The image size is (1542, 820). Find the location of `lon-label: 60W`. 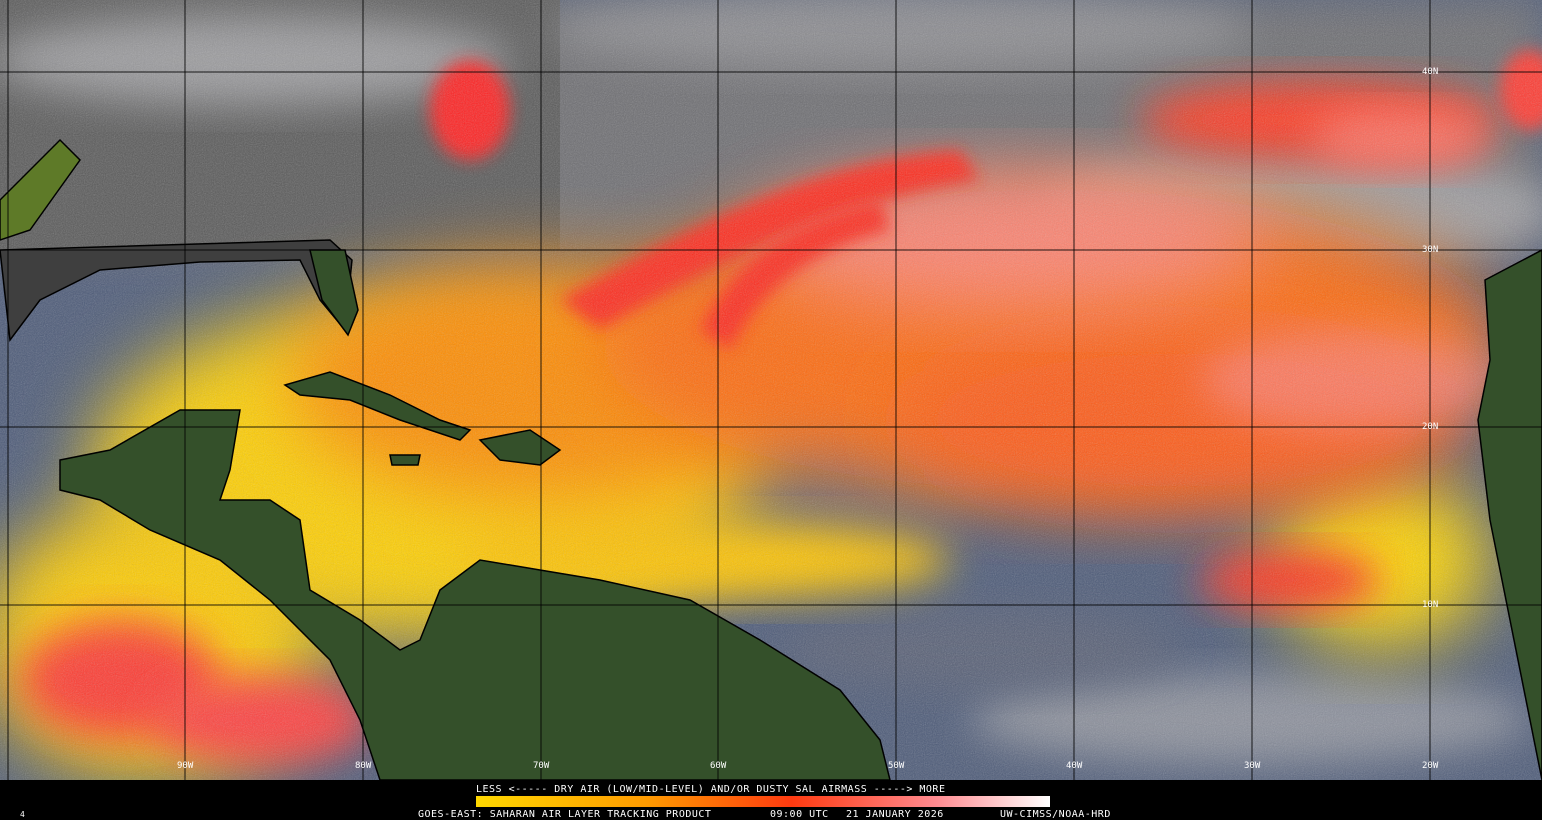

lon-label: 60W is located at coordinates (718, 766).